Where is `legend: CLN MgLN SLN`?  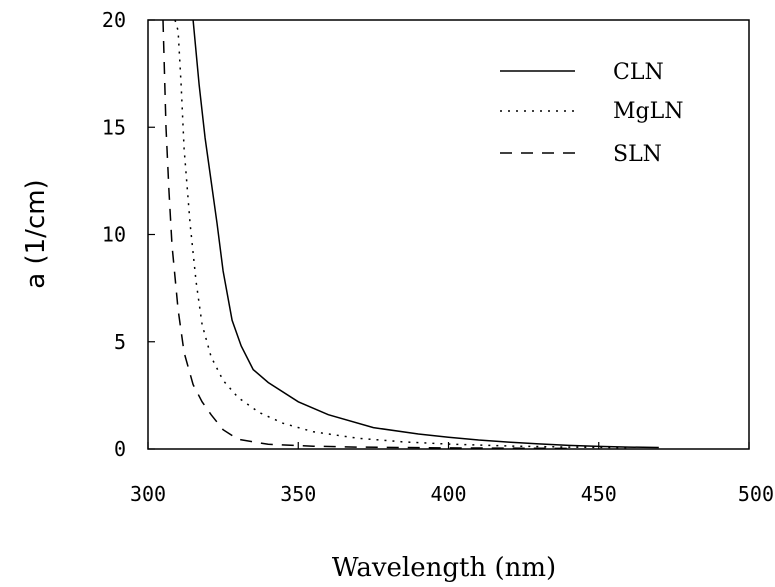
legend: CLN MgLN SLN is located at coordinates (591, 113).